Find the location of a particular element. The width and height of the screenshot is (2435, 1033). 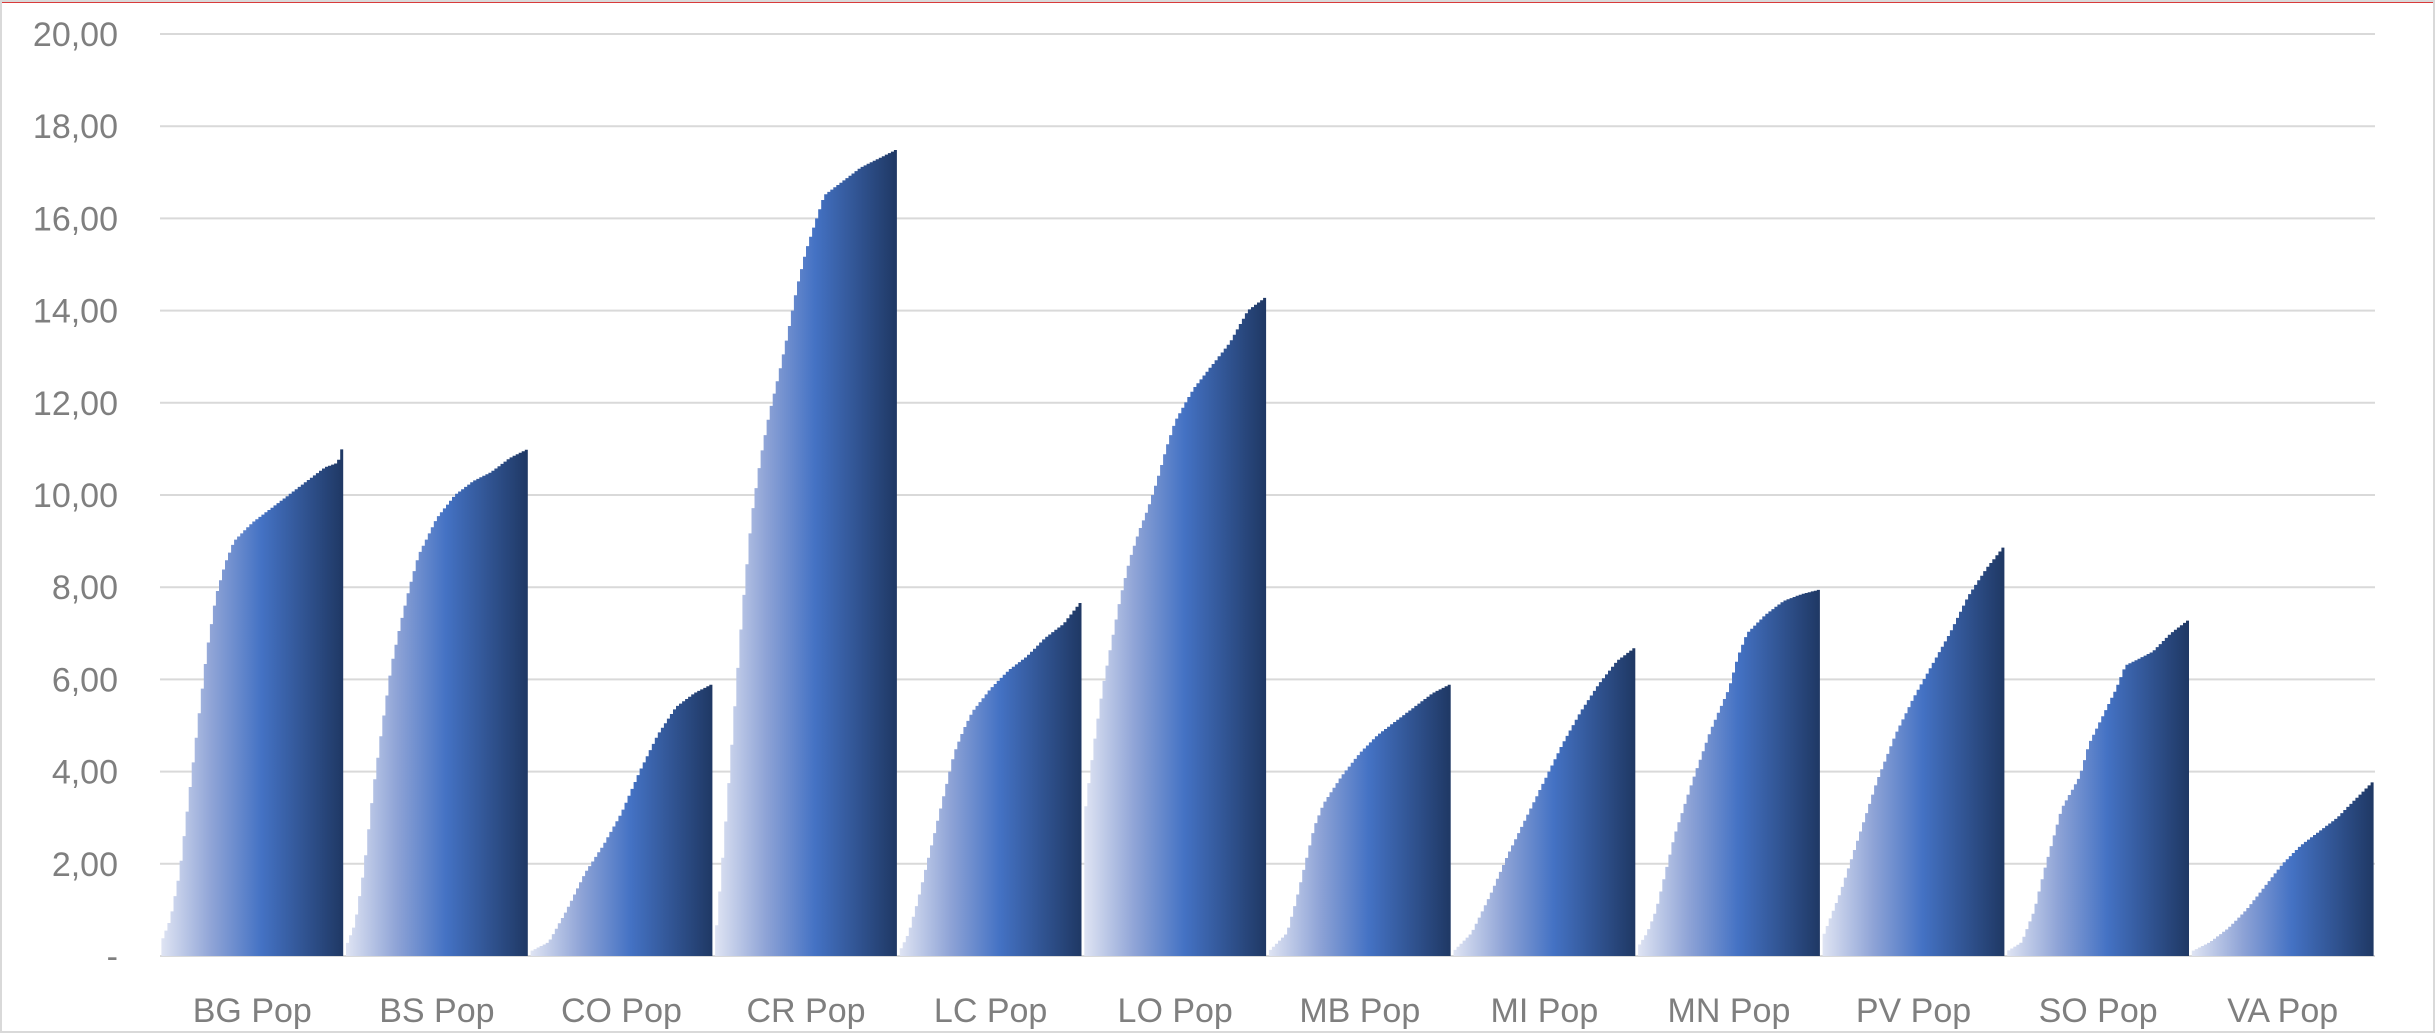

x-category-label: LO Pop is located at coordinates (1175, 1011).